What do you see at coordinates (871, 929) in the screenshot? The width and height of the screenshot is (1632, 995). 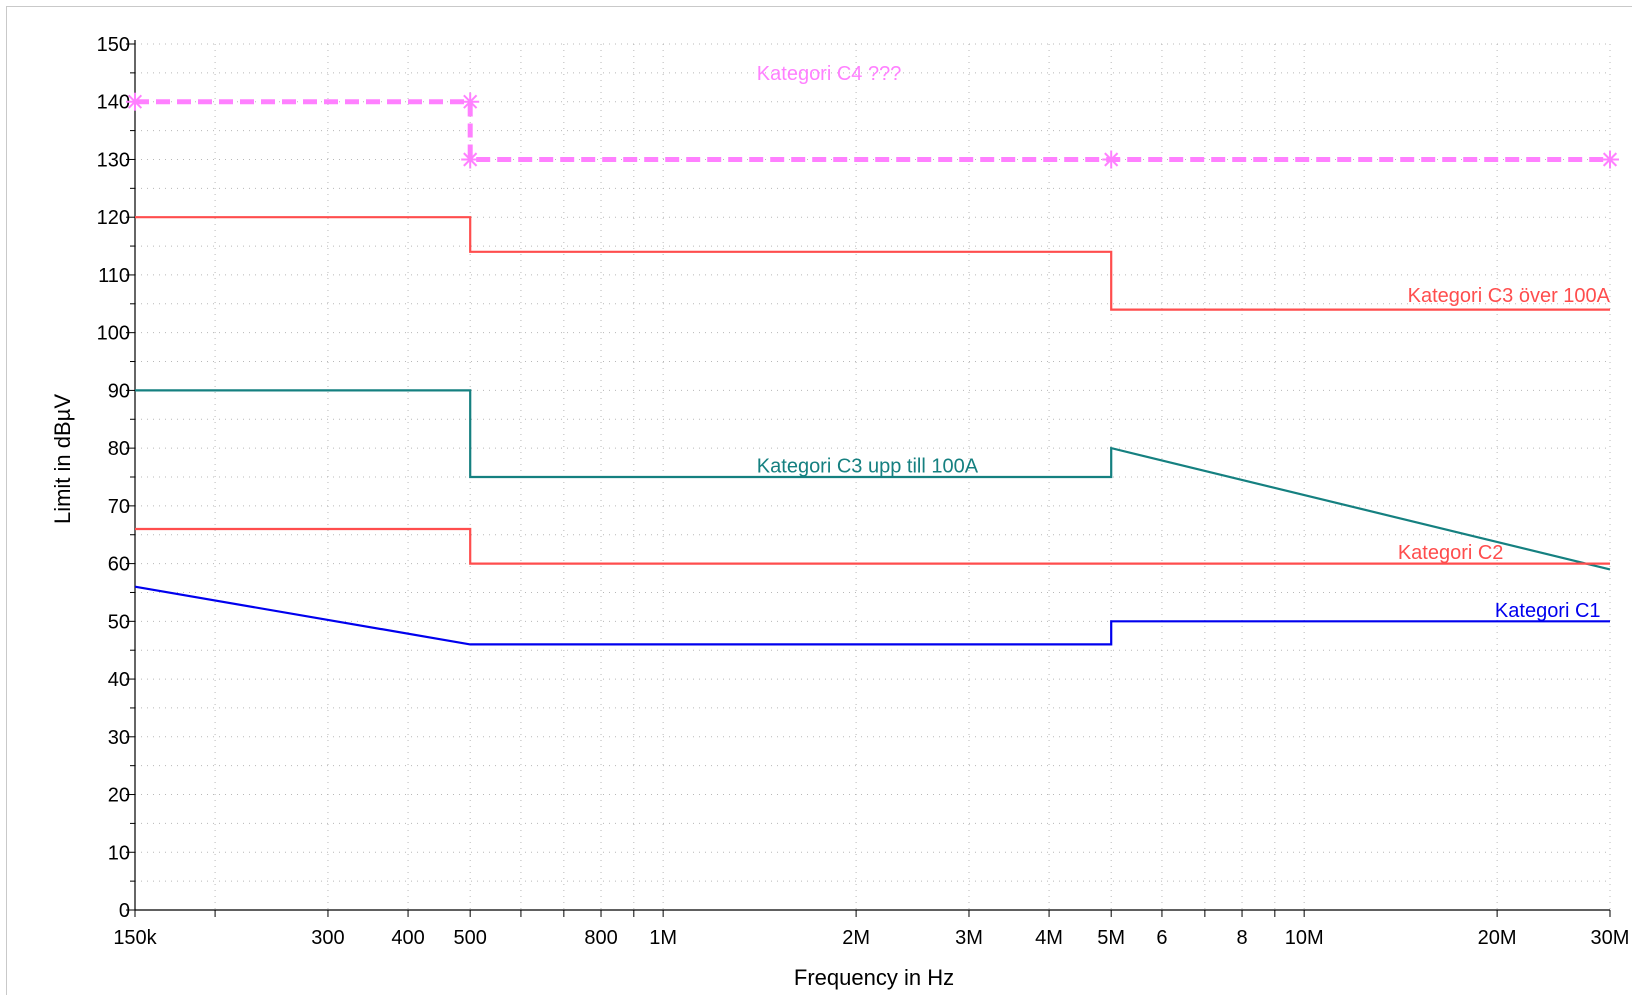 I see `x-axis-ticks: 150k 300 400 500 800 1M 2M 3M 4M 5M 6 8 10M 20M 30M` at bounding box center [871, 929].